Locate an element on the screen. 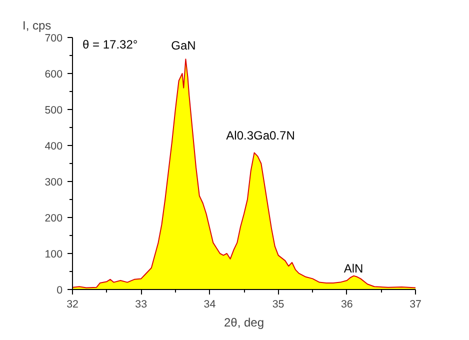  annotation: θ = 17.32° is located at coordinates (110, 45).